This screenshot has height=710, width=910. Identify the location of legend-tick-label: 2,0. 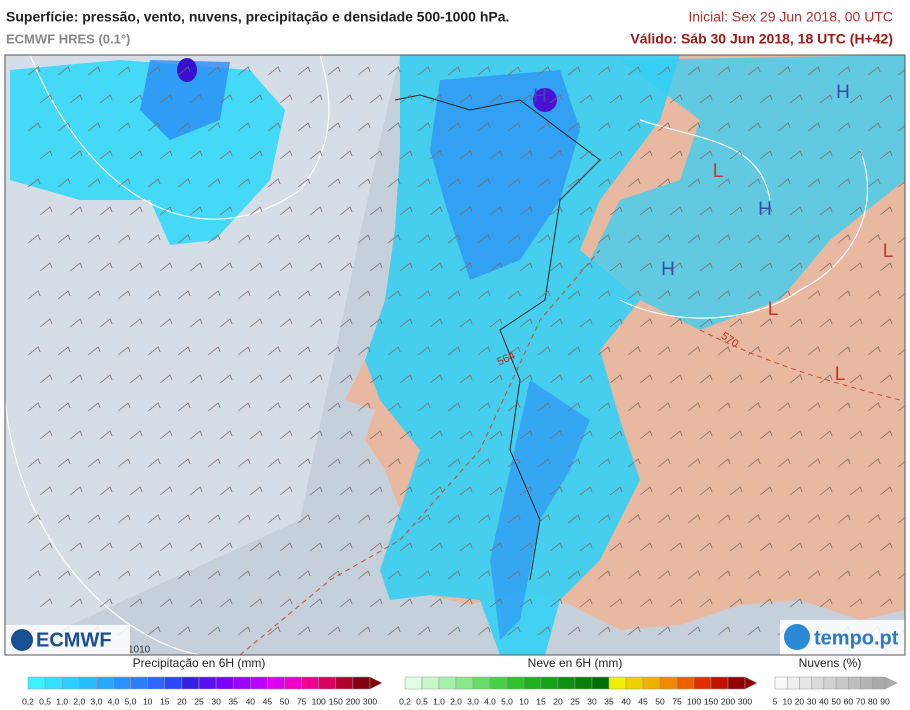
(79, 701).